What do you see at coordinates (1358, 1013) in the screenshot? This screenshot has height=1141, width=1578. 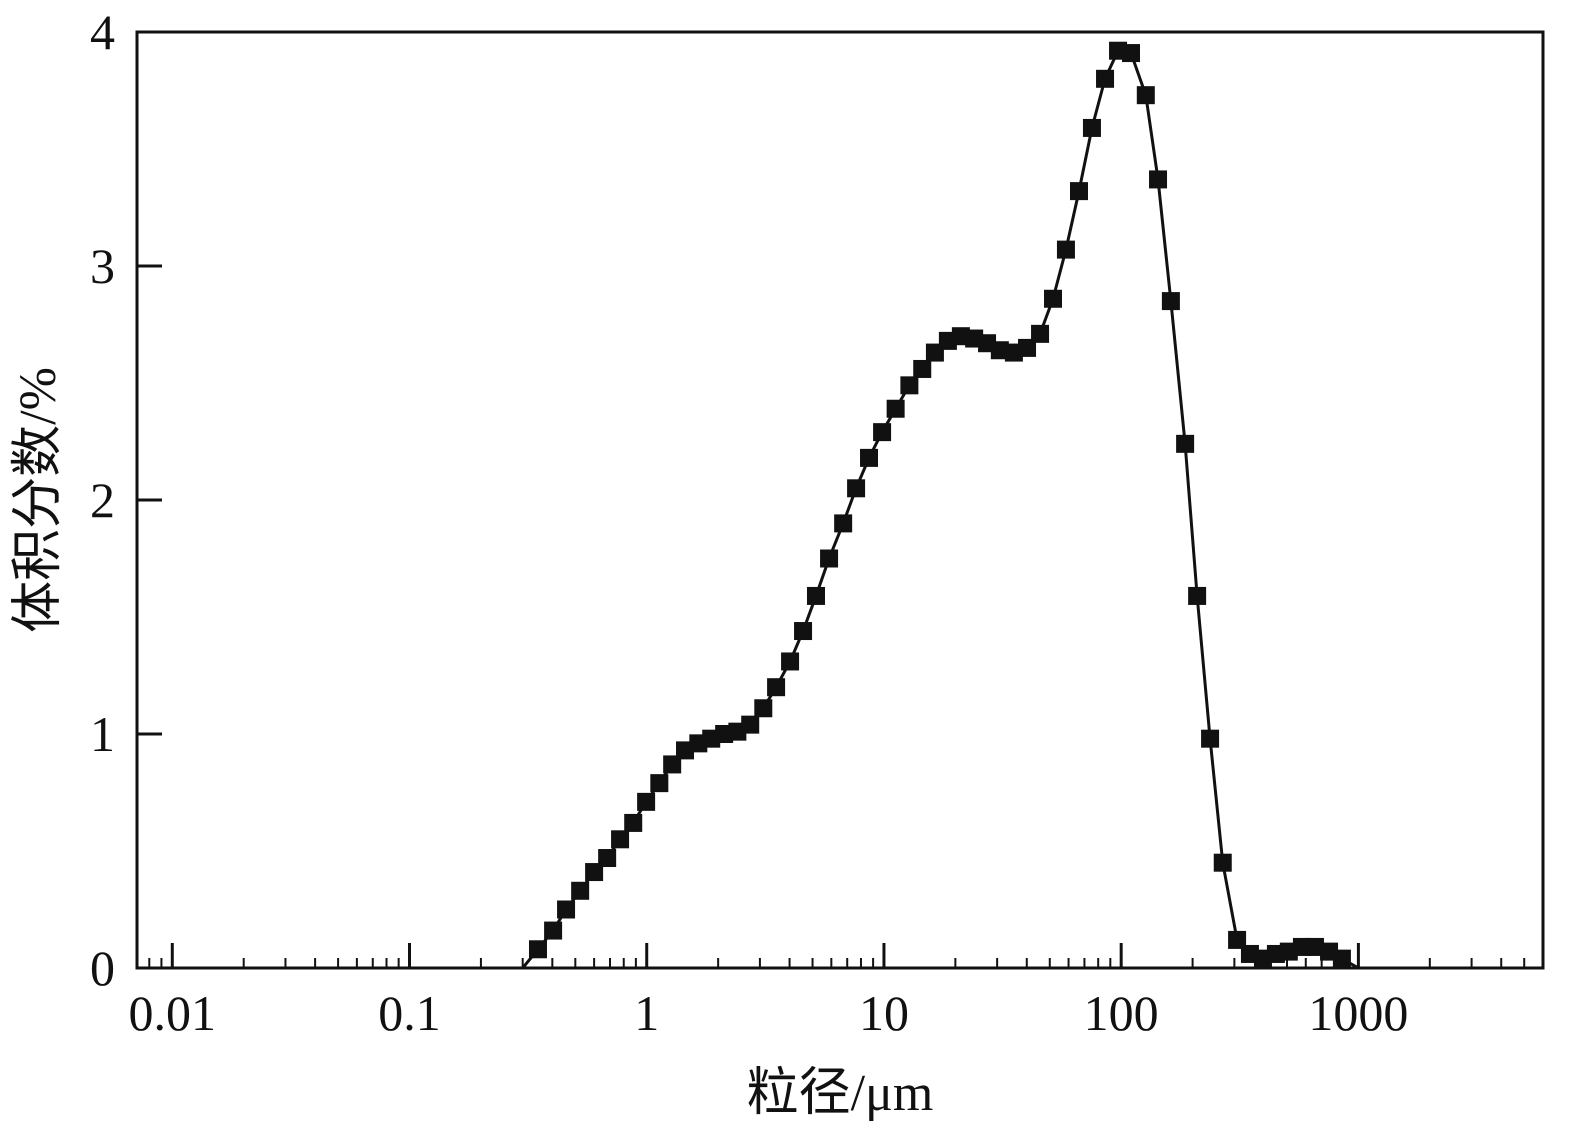 I see `x-tick-label: 1000` at bounding box center [1358, 1013].